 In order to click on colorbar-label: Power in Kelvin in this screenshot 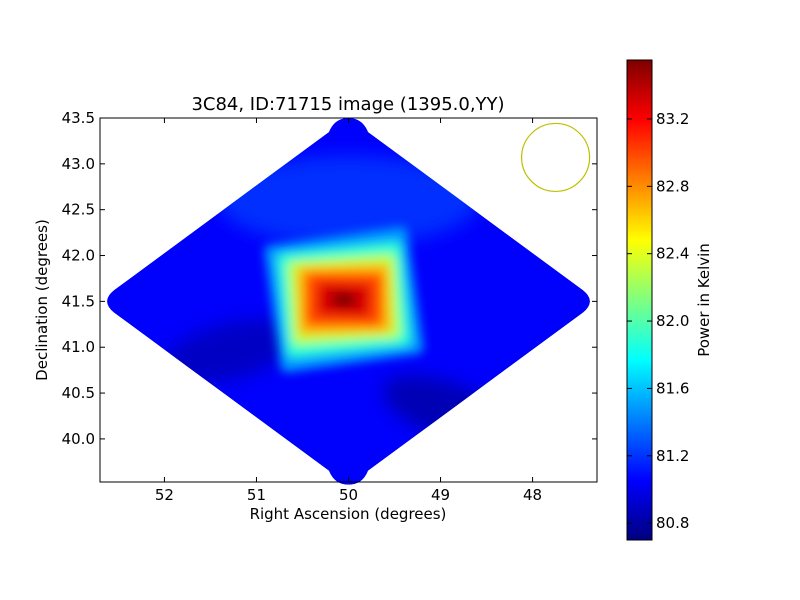, I will do `click(704, 300)`.